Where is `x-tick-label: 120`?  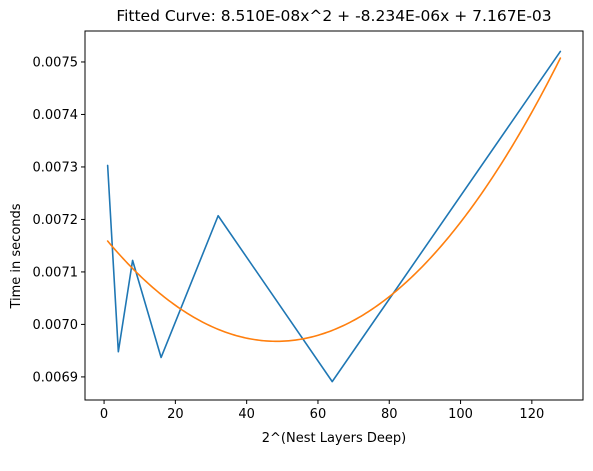 x-tick-label: 120 is located at coordinates (531, 414).